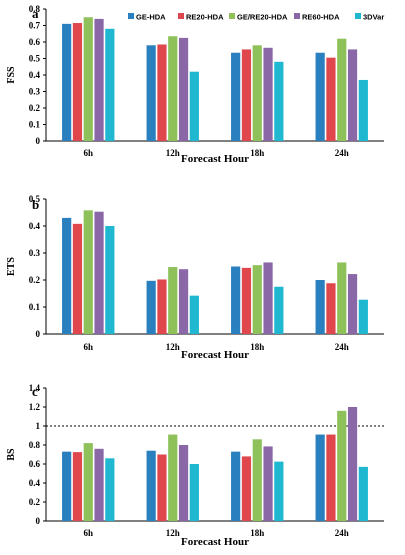 The width and height of the screenshot is (405, 555). I want to click on panel-label: b, so click(35, 204).